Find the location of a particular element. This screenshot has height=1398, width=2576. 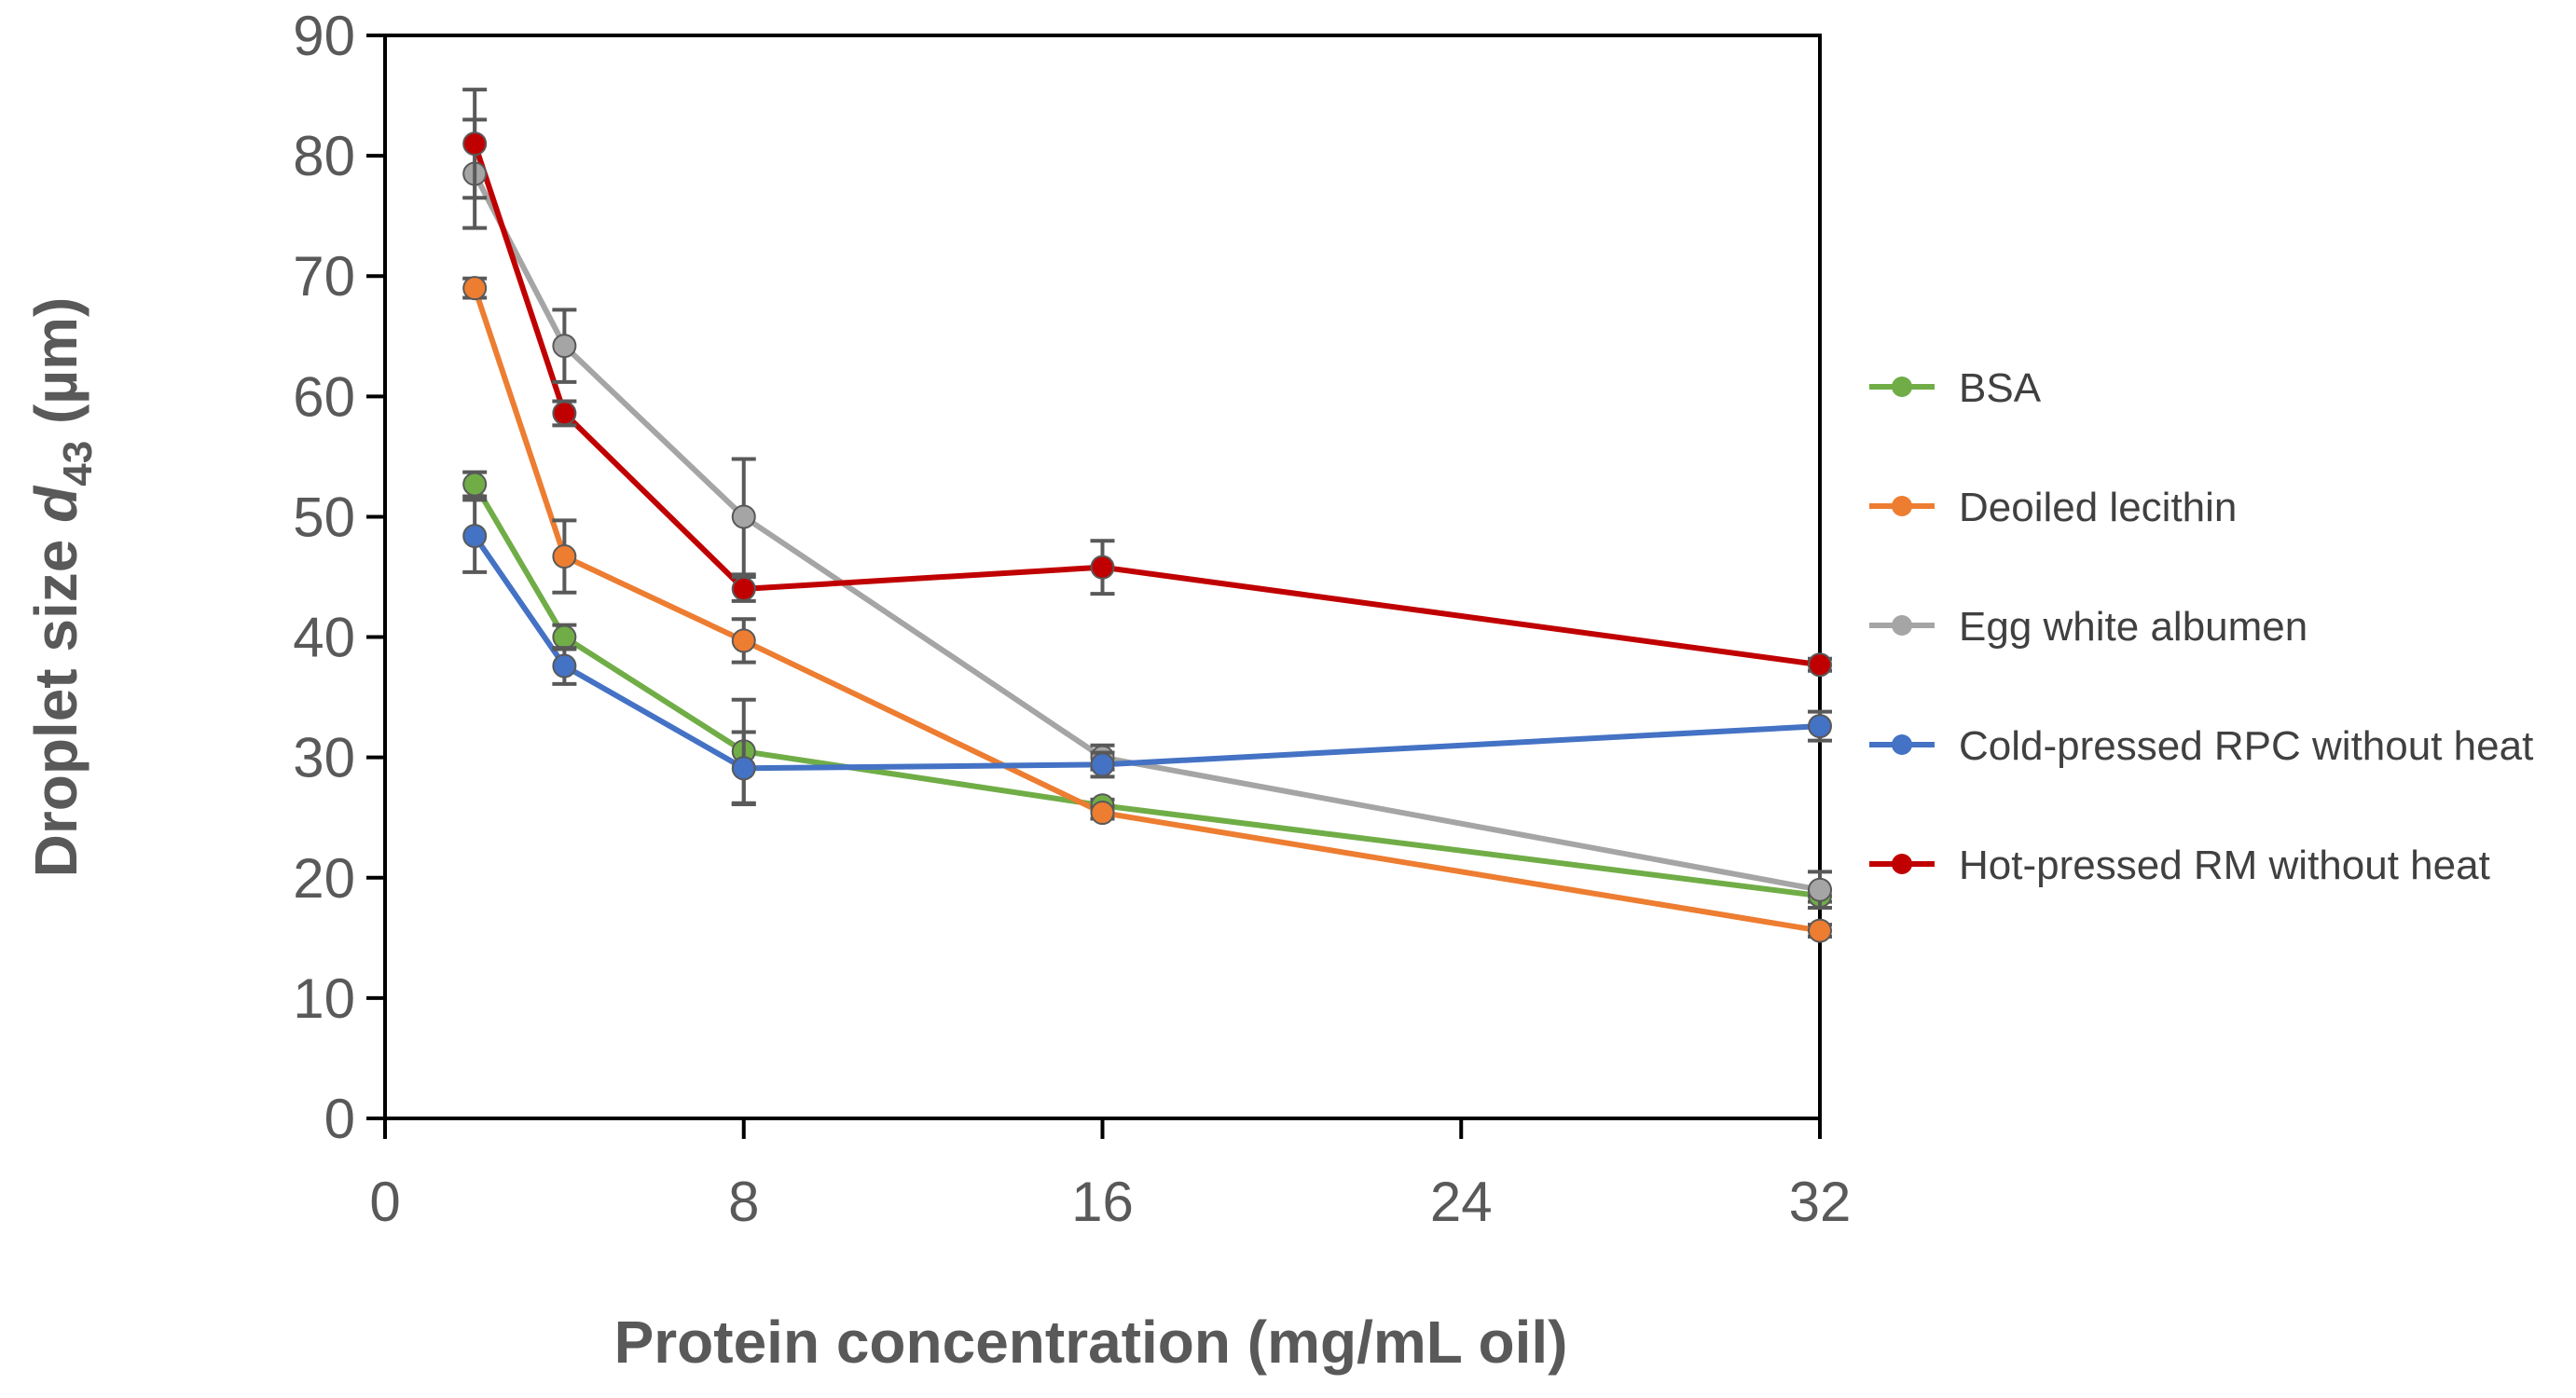

legend-item-4: Cold-pressed RPC without heat is located at coordinates (2201, 746).